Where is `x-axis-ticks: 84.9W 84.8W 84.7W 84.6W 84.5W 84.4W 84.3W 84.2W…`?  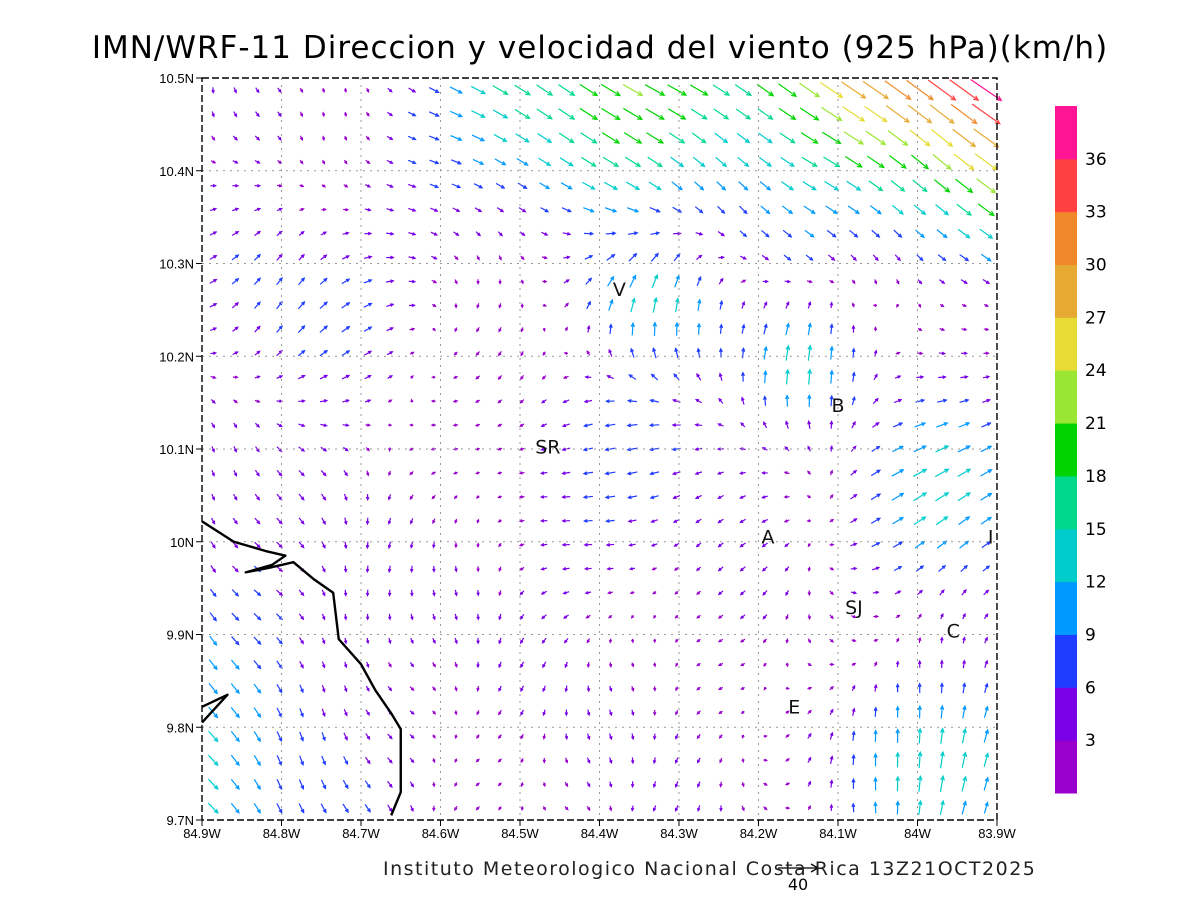
x-axis-ticks: 84.9W 84.8W 84.7W 84.6W 84.5W 84.4W 84.3W 84.2W… is located at coordinates (600, 830).